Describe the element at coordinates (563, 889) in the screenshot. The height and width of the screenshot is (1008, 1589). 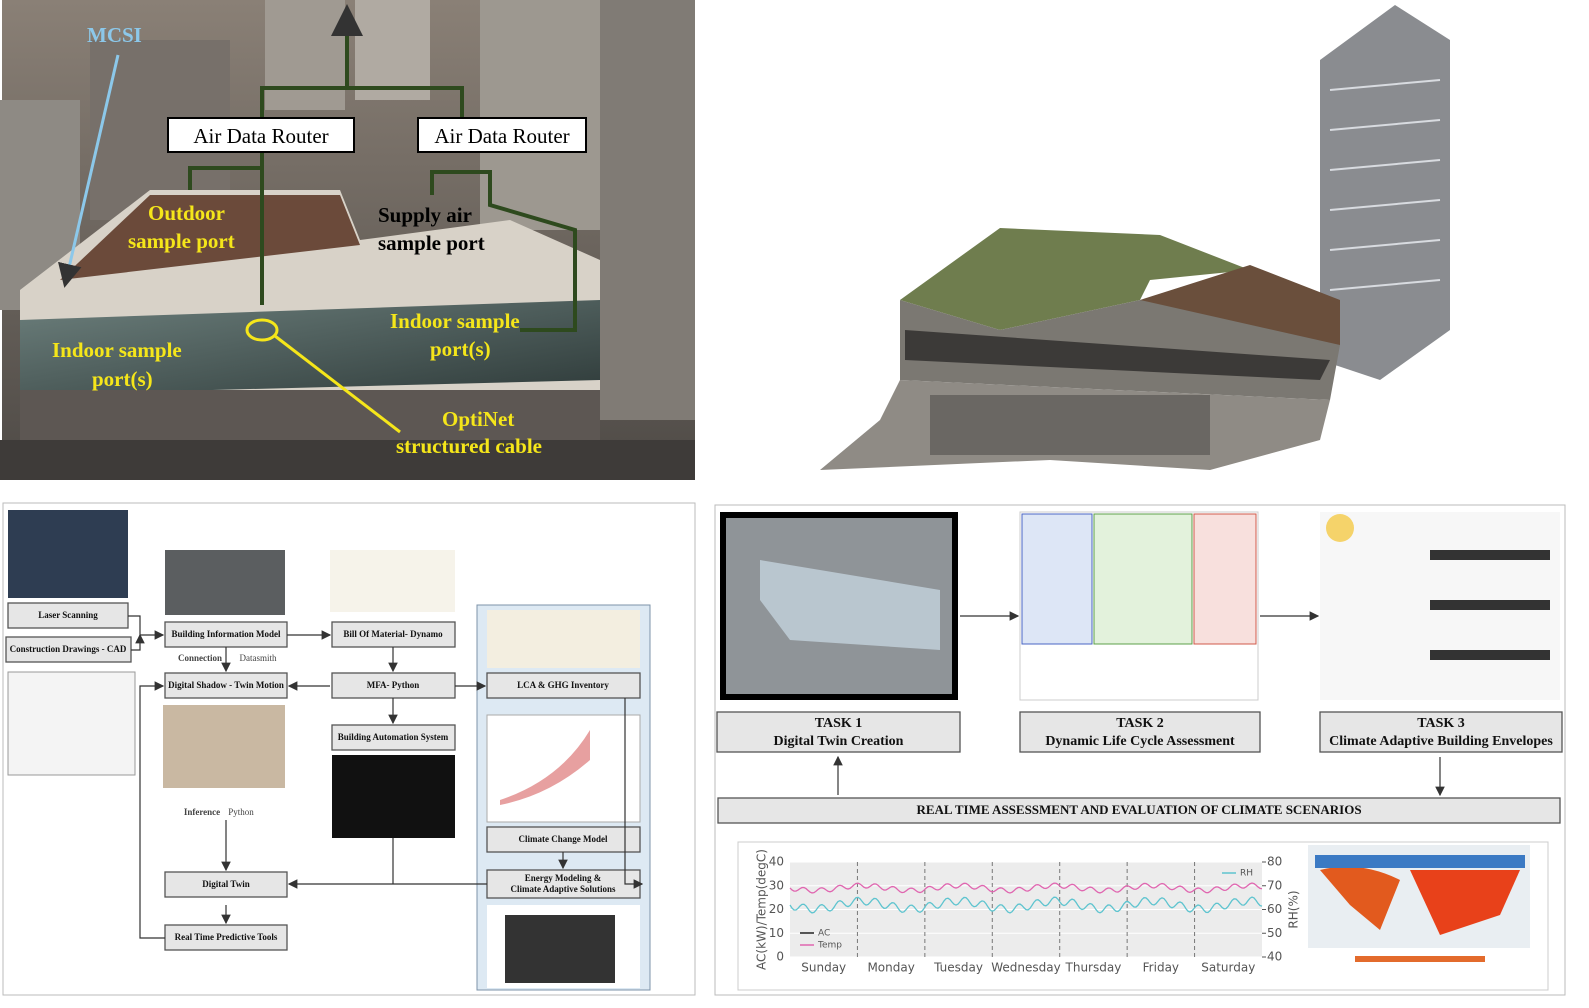
I see `box-label: Climate Adaptive Solutions` at that location.